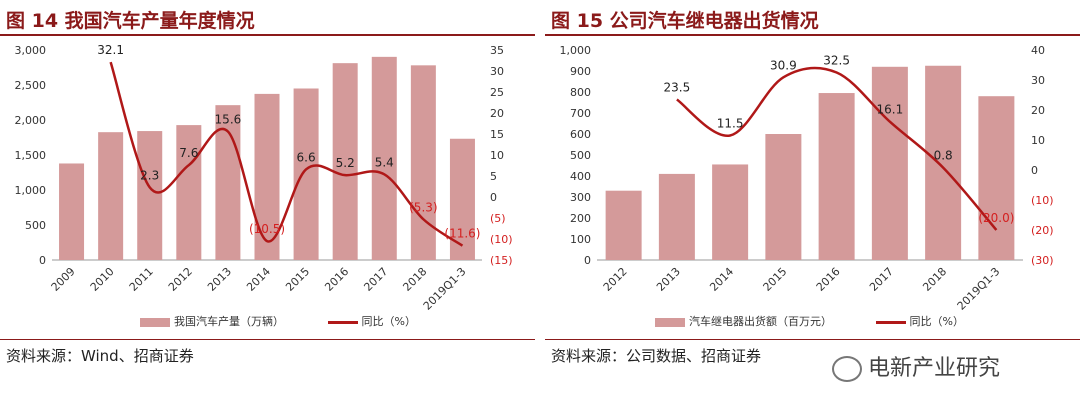  I want to click on data-label: (5.3), so click(423, 207).